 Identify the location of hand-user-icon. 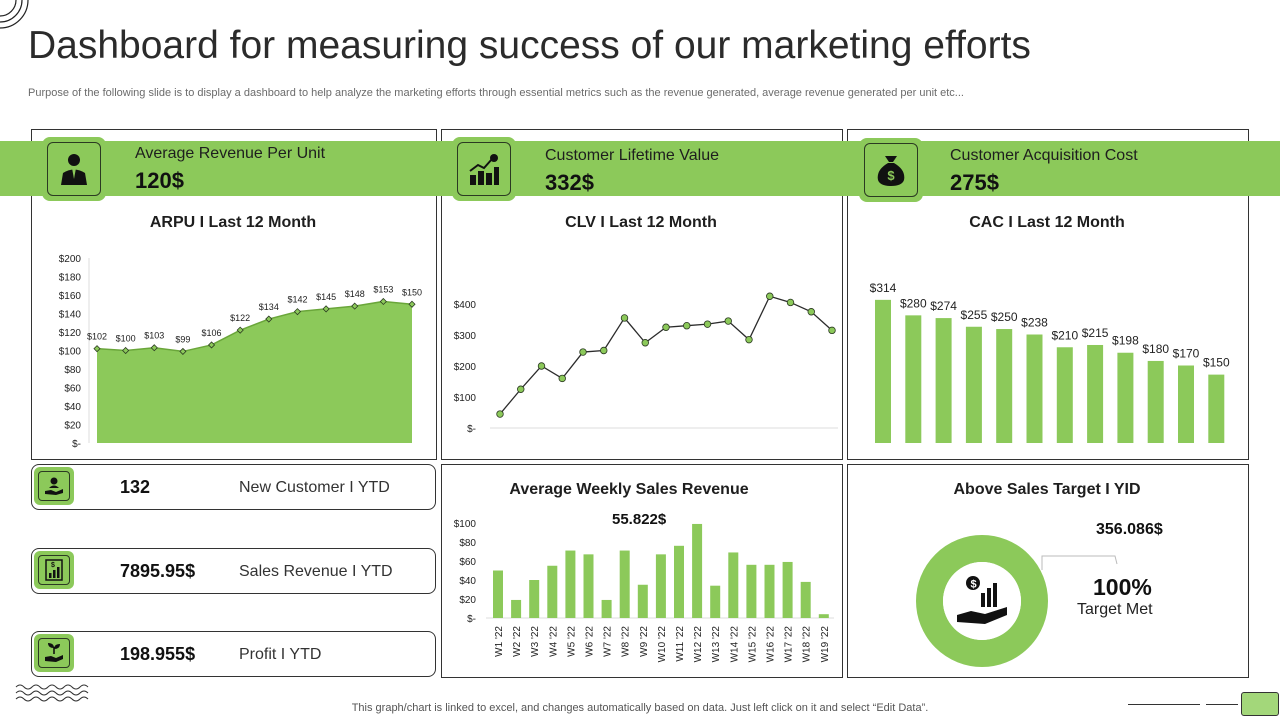
(54, 486).